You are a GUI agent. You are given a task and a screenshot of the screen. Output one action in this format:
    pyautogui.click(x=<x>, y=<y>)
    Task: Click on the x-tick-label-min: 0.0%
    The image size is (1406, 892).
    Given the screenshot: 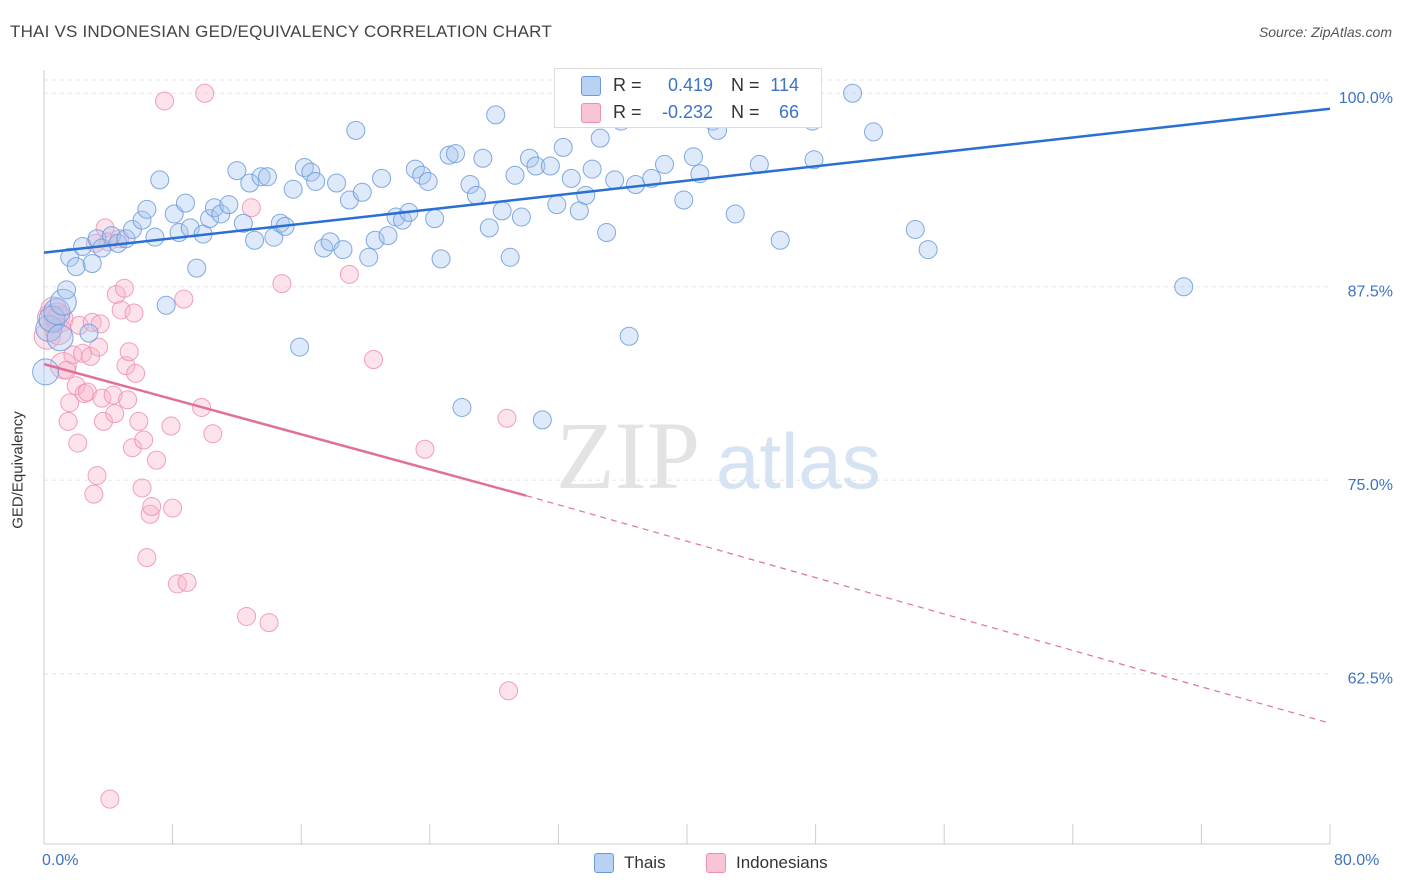 What is the action you would take?
    pyautogui.click(x=60, y=860)
    